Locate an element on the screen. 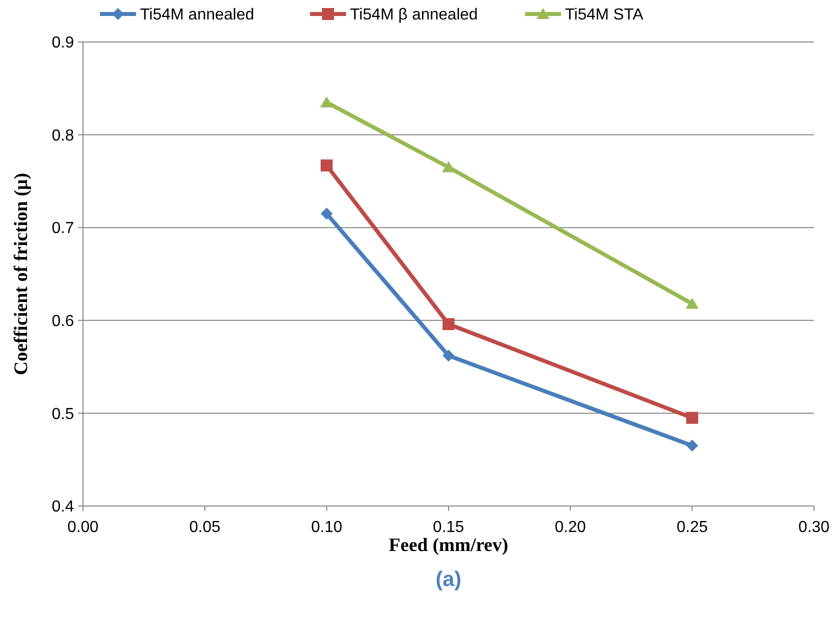 The height and width of the screenshot is (627, 838). y-tick-label: 0.7 is located at coordinates (63, 229).